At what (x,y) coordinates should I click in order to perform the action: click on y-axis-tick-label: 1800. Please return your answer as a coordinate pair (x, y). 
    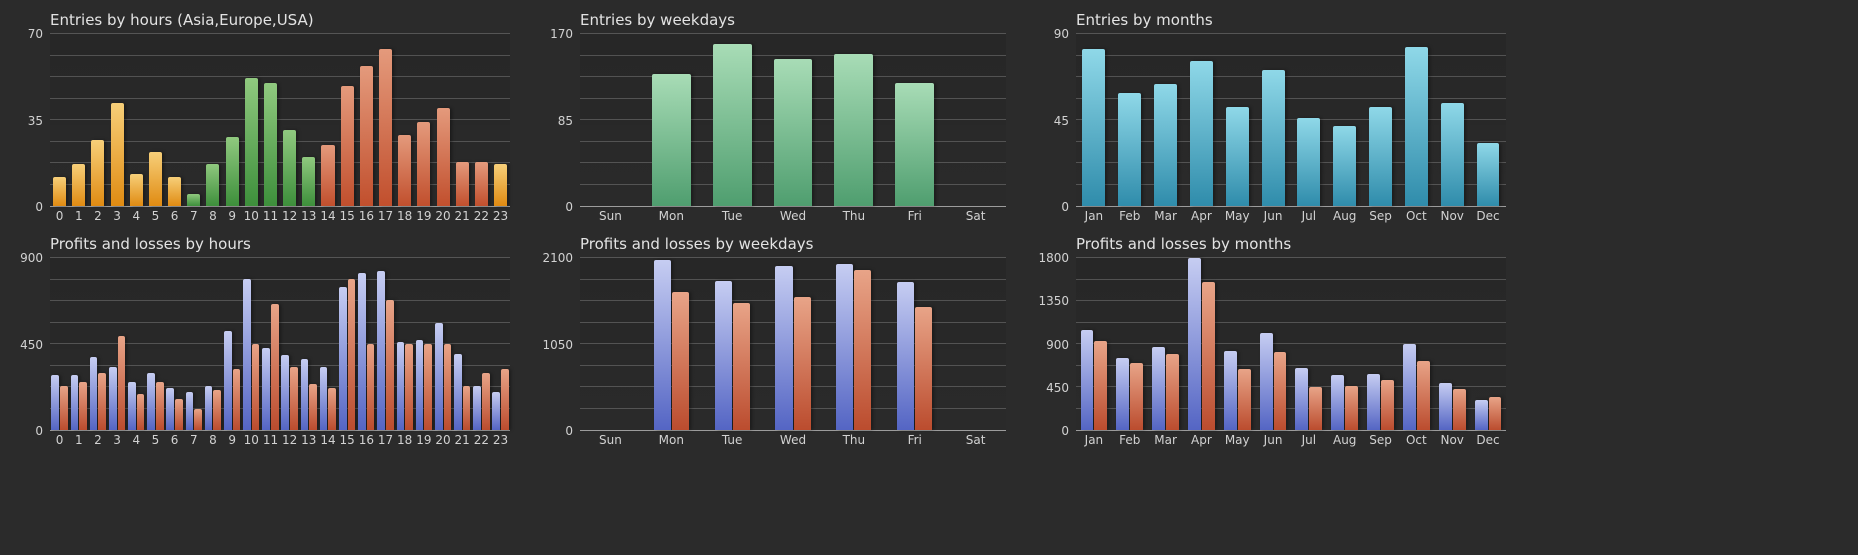
    Looking at the image, I should click on (1053, 258).